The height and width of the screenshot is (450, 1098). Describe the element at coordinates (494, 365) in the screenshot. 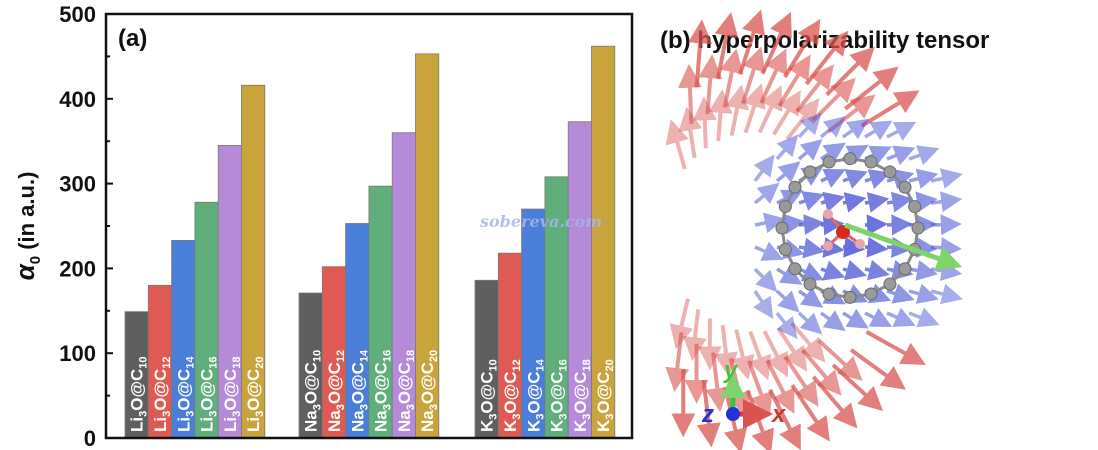

I see `bar-label-part: 10` at that location.